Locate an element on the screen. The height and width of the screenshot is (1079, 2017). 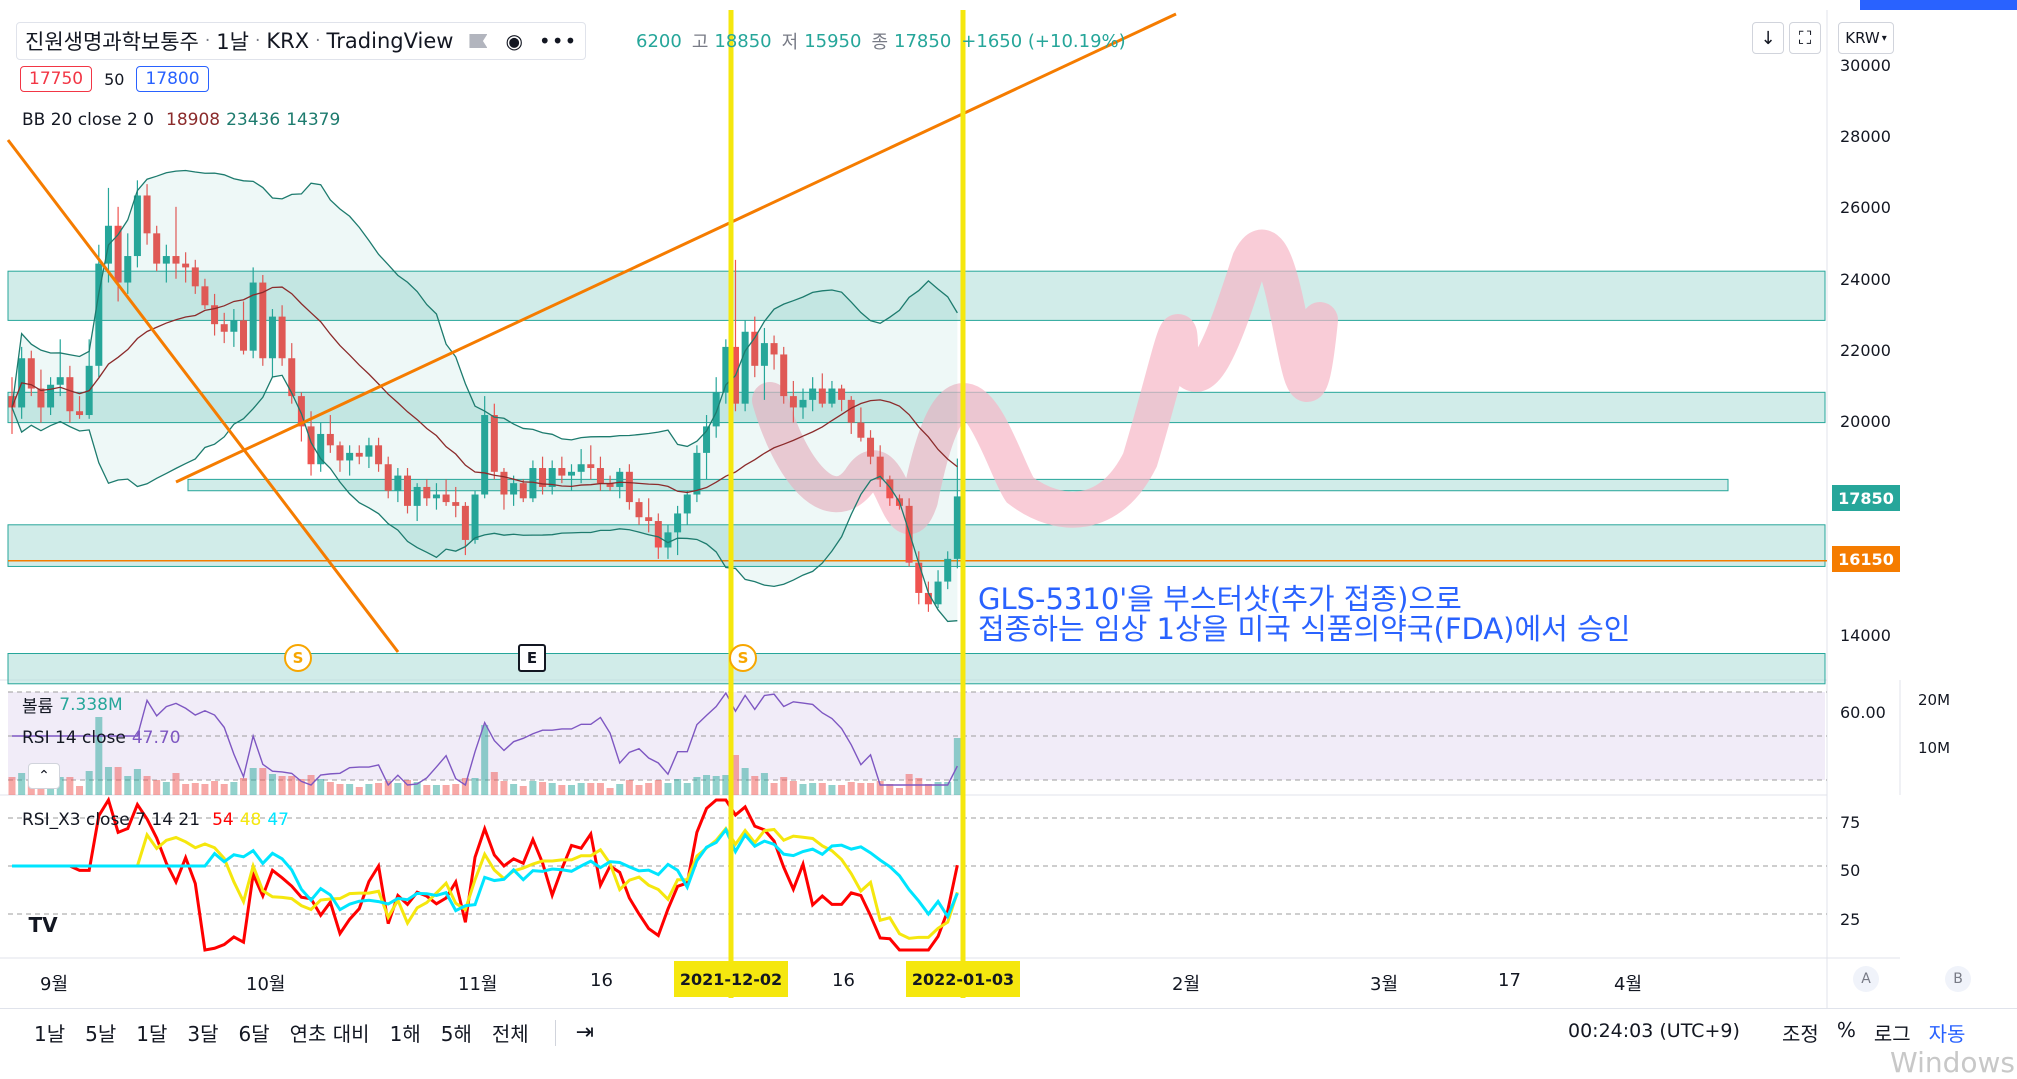
price-tick: 24000 is located at coordinates (1865, 279).